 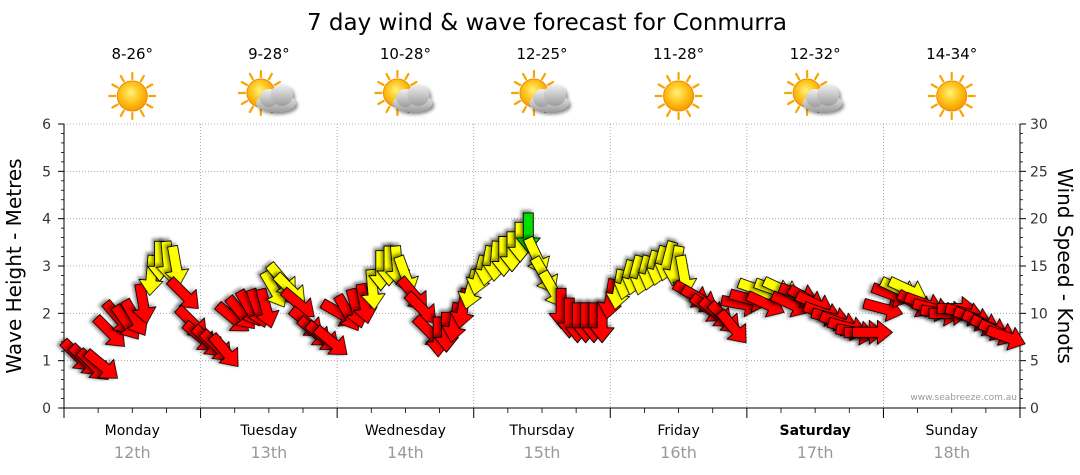 What do you see at coordinates (963, 398) in the screenshot?
I see `watermark: www.seabreeze.com.au` at bounding box center [963, 398].